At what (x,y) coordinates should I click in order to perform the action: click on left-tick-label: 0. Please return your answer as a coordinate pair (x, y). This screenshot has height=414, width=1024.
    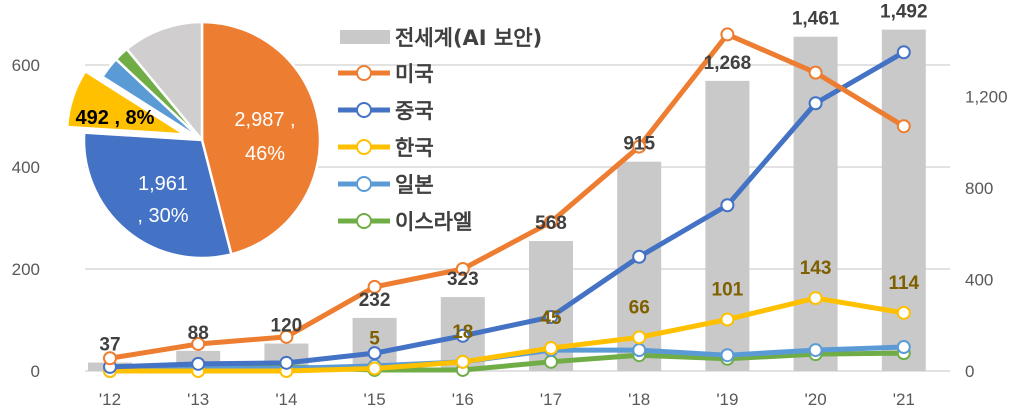
    Looking at the image, I should click on (35, 371).